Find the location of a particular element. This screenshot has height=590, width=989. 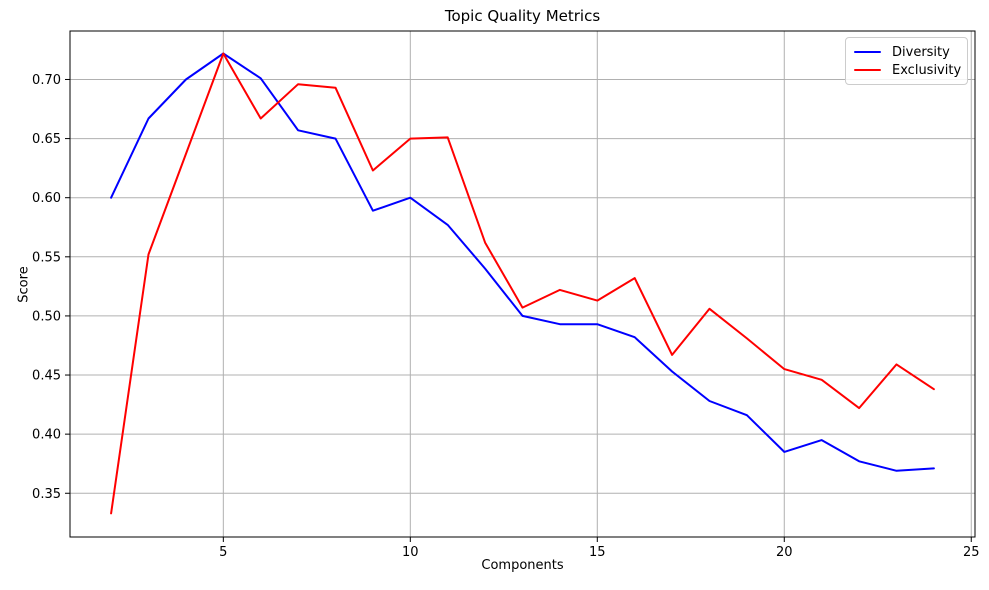

y-tick-label: 0.45 is located at coordinates (46, 376).